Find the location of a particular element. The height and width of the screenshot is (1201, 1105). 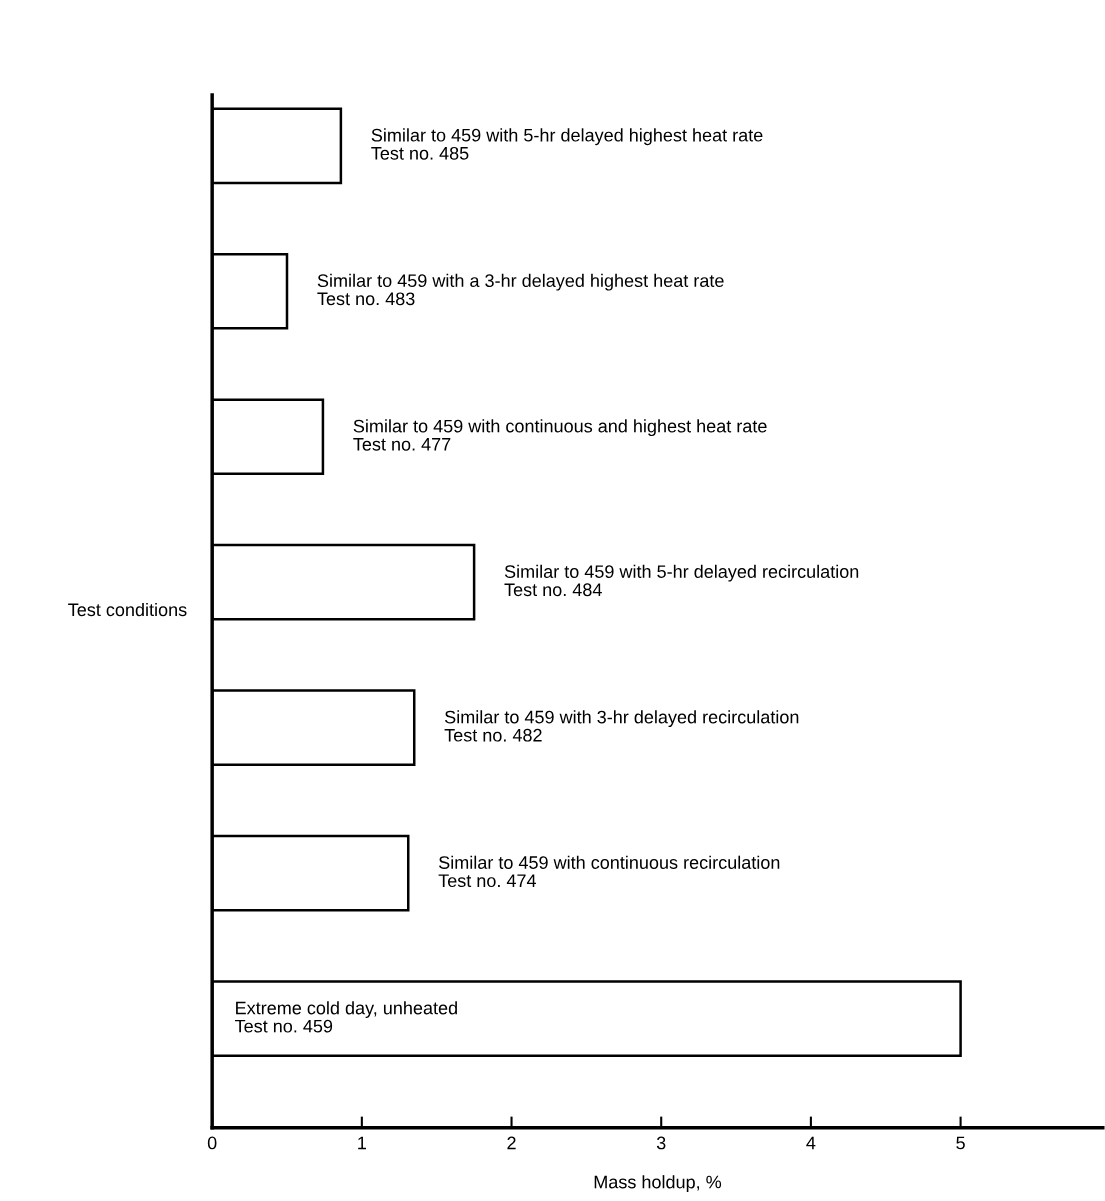

y-tick-label: Similar to 459 with continuous recirculation Test no. 474 is located at coordinates (609, 871).